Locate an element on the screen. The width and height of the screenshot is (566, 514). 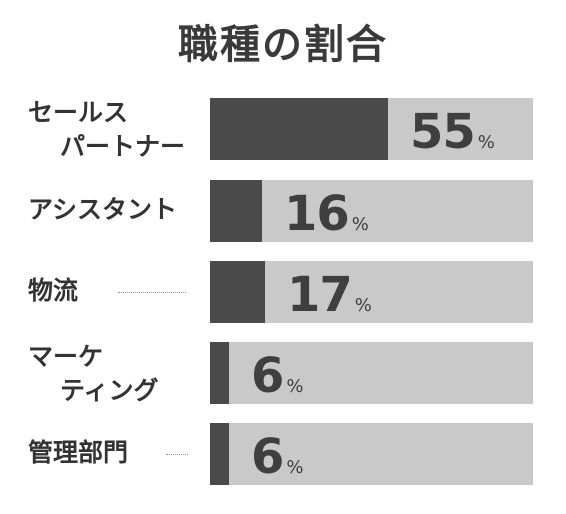
bar-row: 管理部門 6% is located at coordinates (283, 455).